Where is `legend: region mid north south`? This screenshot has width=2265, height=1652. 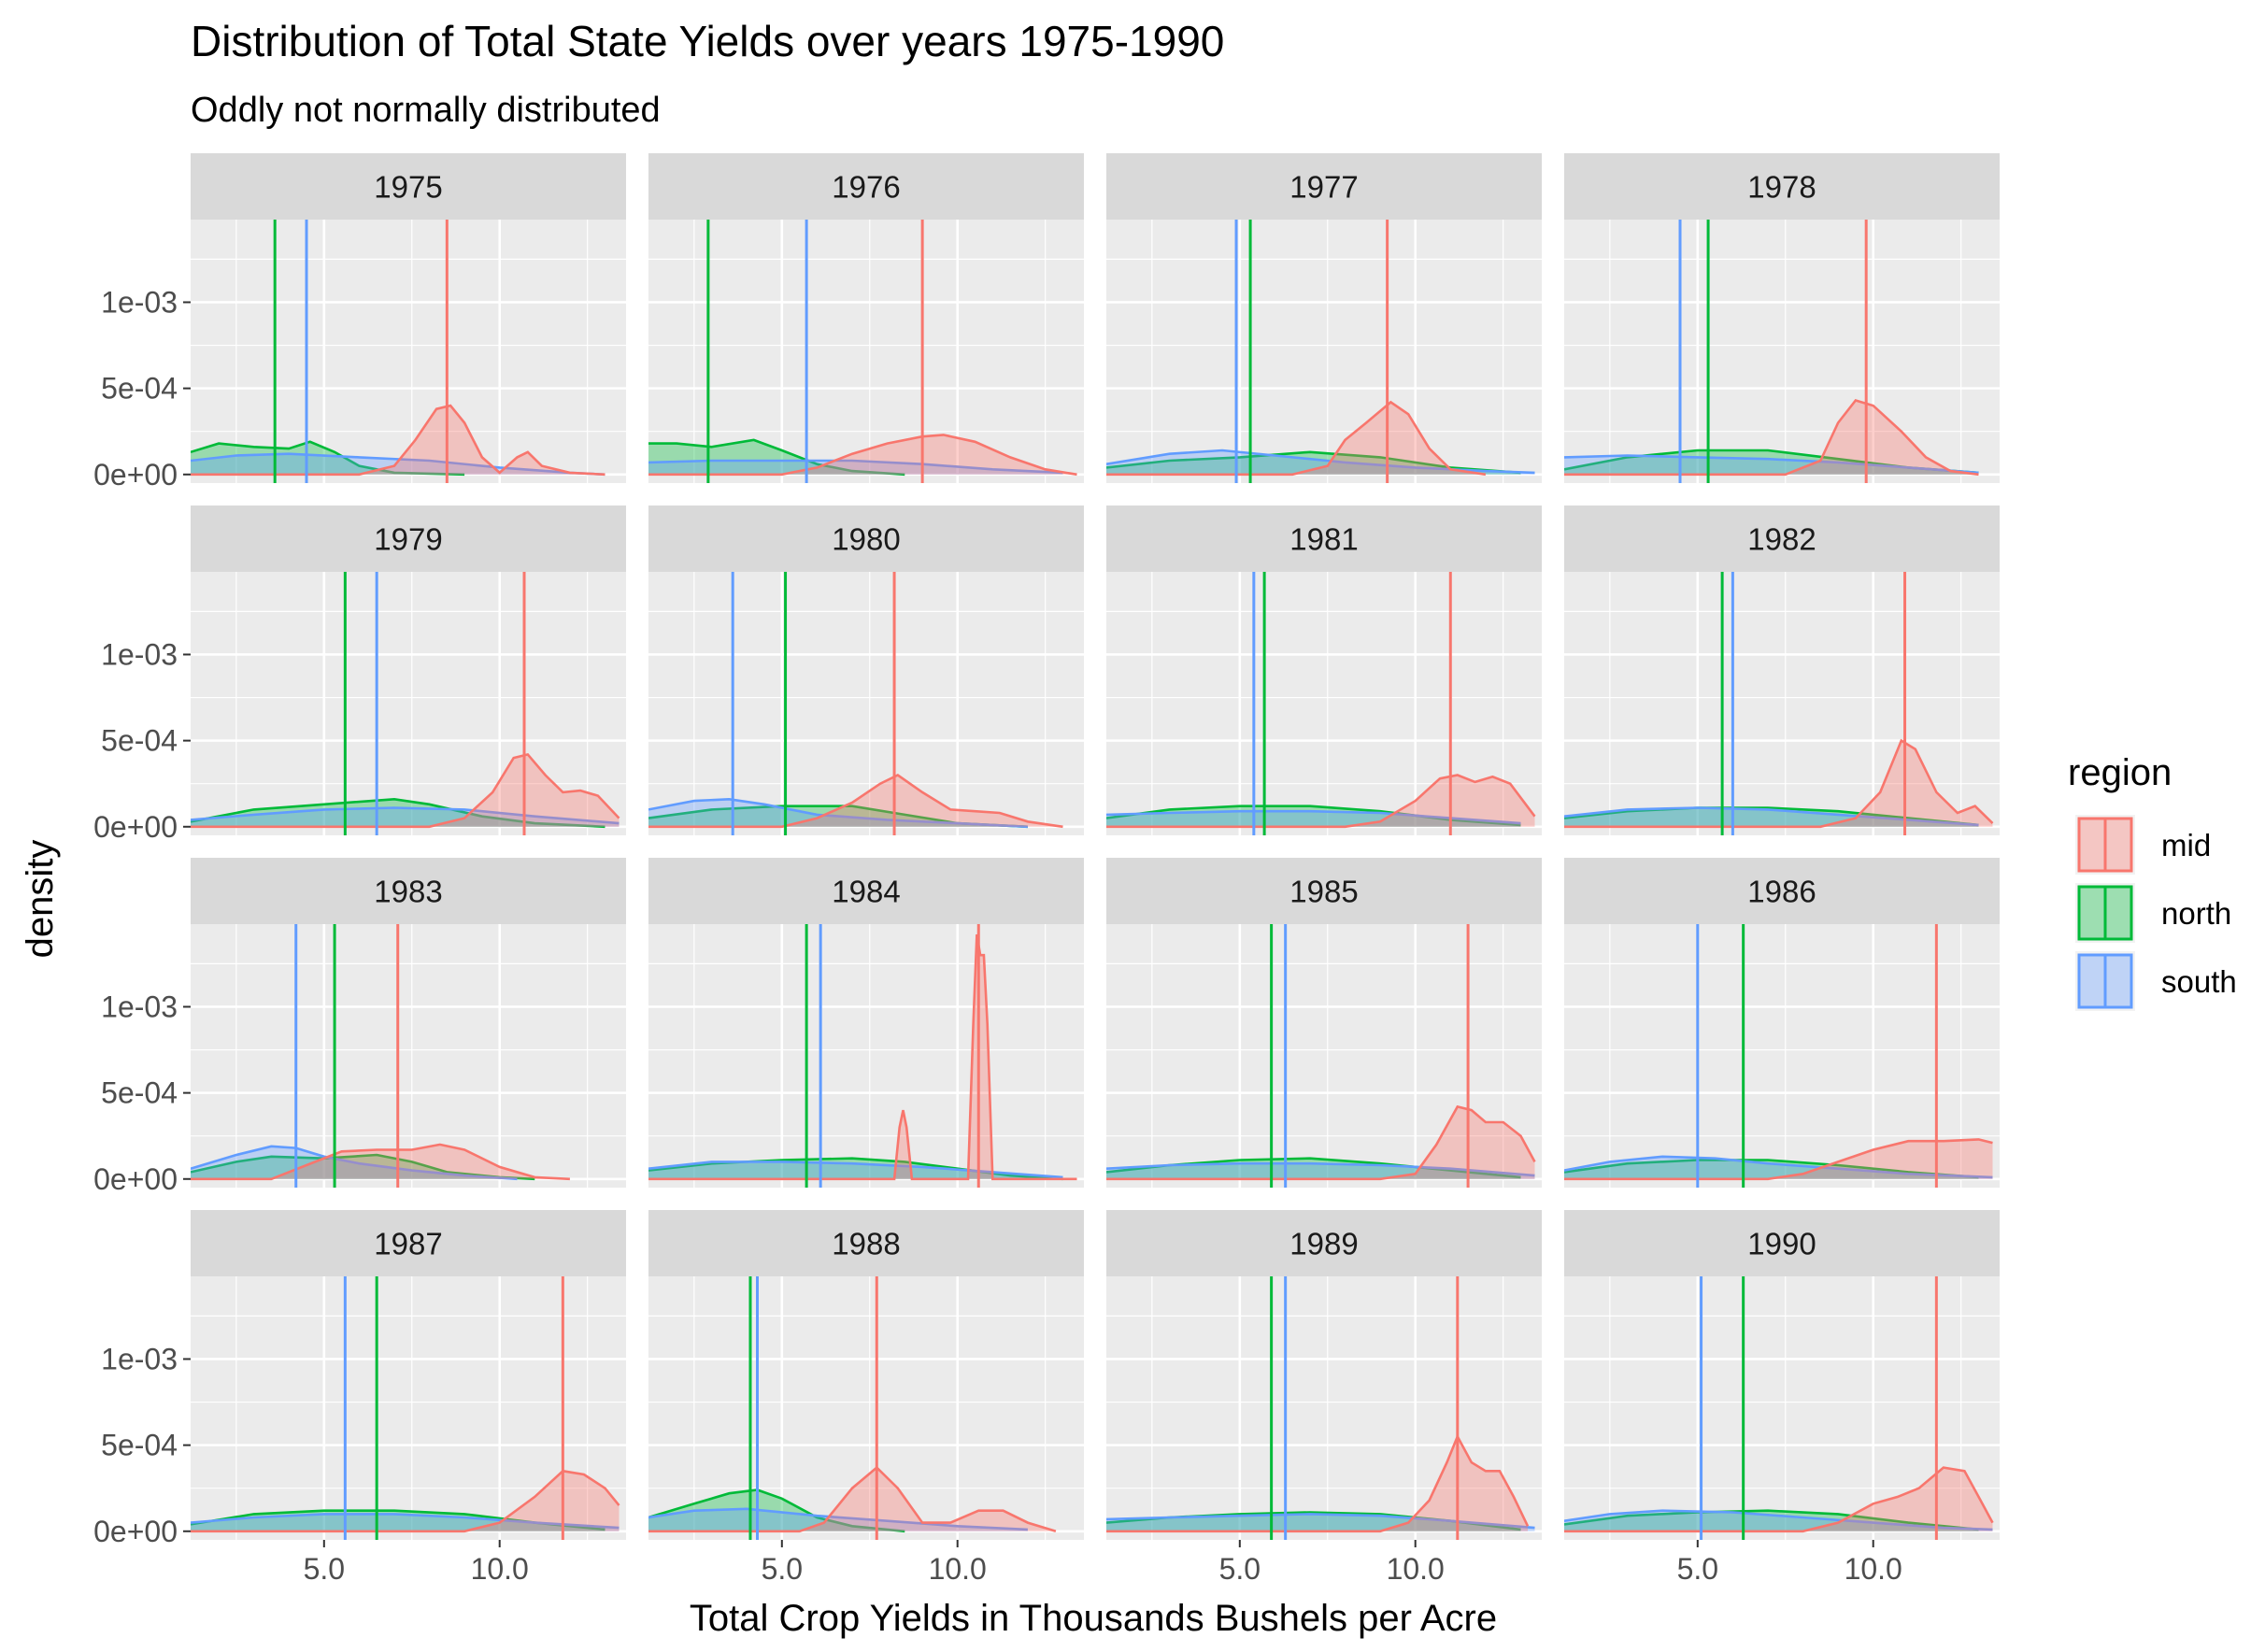
legend: region mid north south is located at coordinates (2152, 881).